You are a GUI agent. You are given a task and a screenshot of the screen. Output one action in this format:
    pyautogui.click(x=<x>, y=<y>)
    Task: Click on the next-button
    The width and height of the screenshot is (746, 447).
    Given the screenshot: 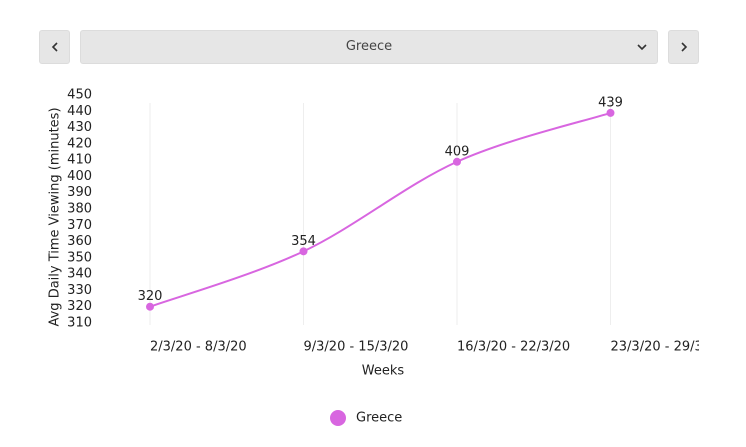 What is the action you would take?
    pyautogui.click(x=683, y=47)
    